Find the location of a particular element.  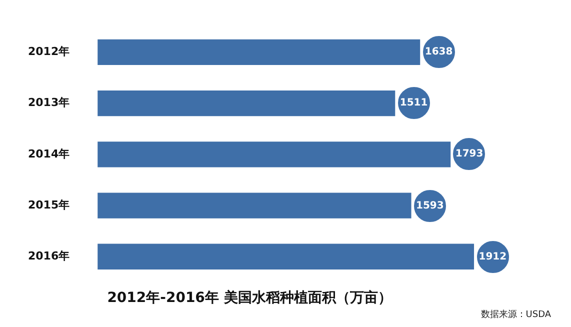

source-note: 数据来源：USDA is located at coordinates (515, 314).